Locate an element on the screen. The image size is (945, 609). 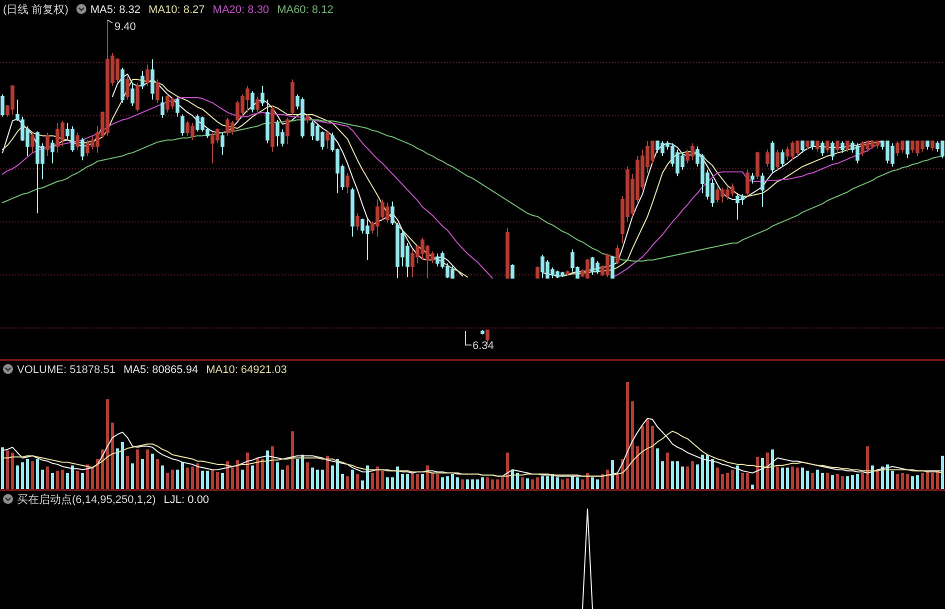
annotation: 9.40 is located at coordinates (121, 26).